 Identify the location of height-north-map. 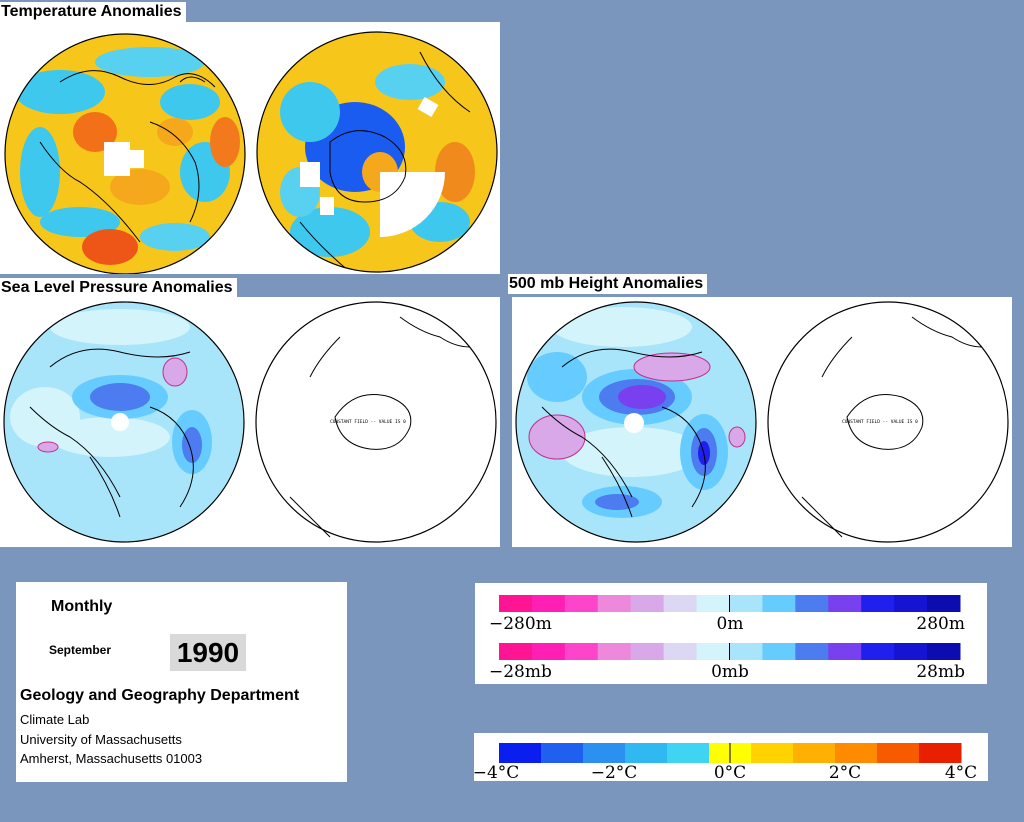
(636, 422).